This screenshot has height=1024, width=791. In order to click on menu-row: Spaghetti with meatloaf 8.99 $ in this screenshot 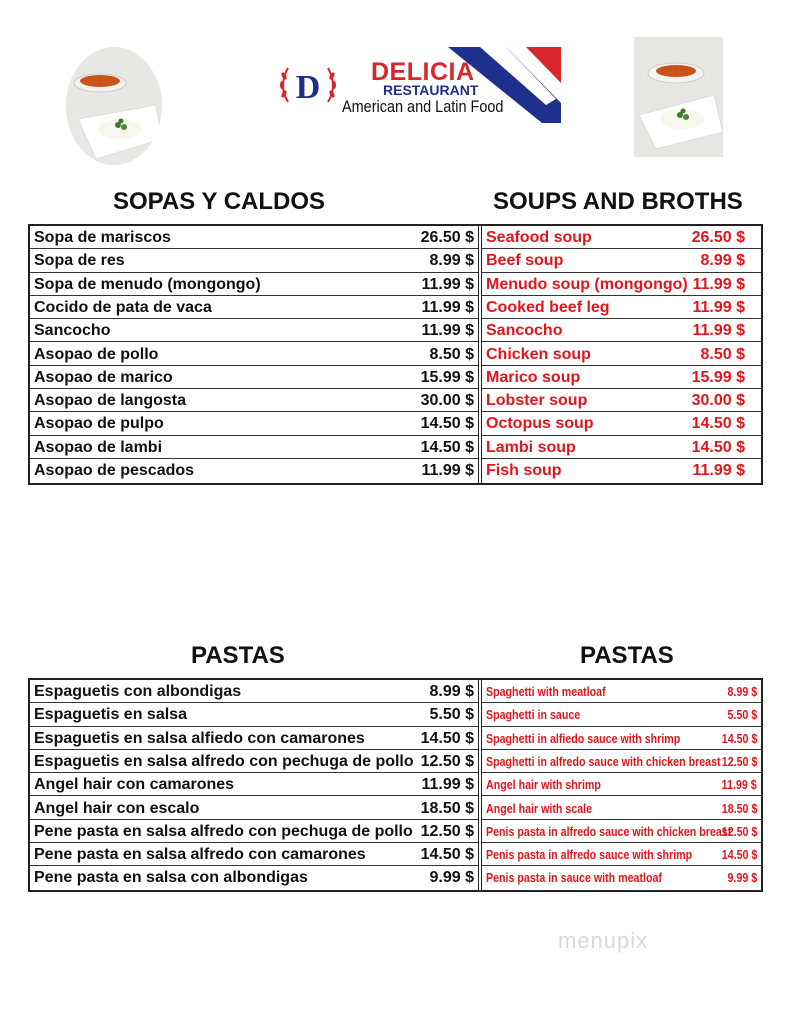, I will do `click(621, 692)`.